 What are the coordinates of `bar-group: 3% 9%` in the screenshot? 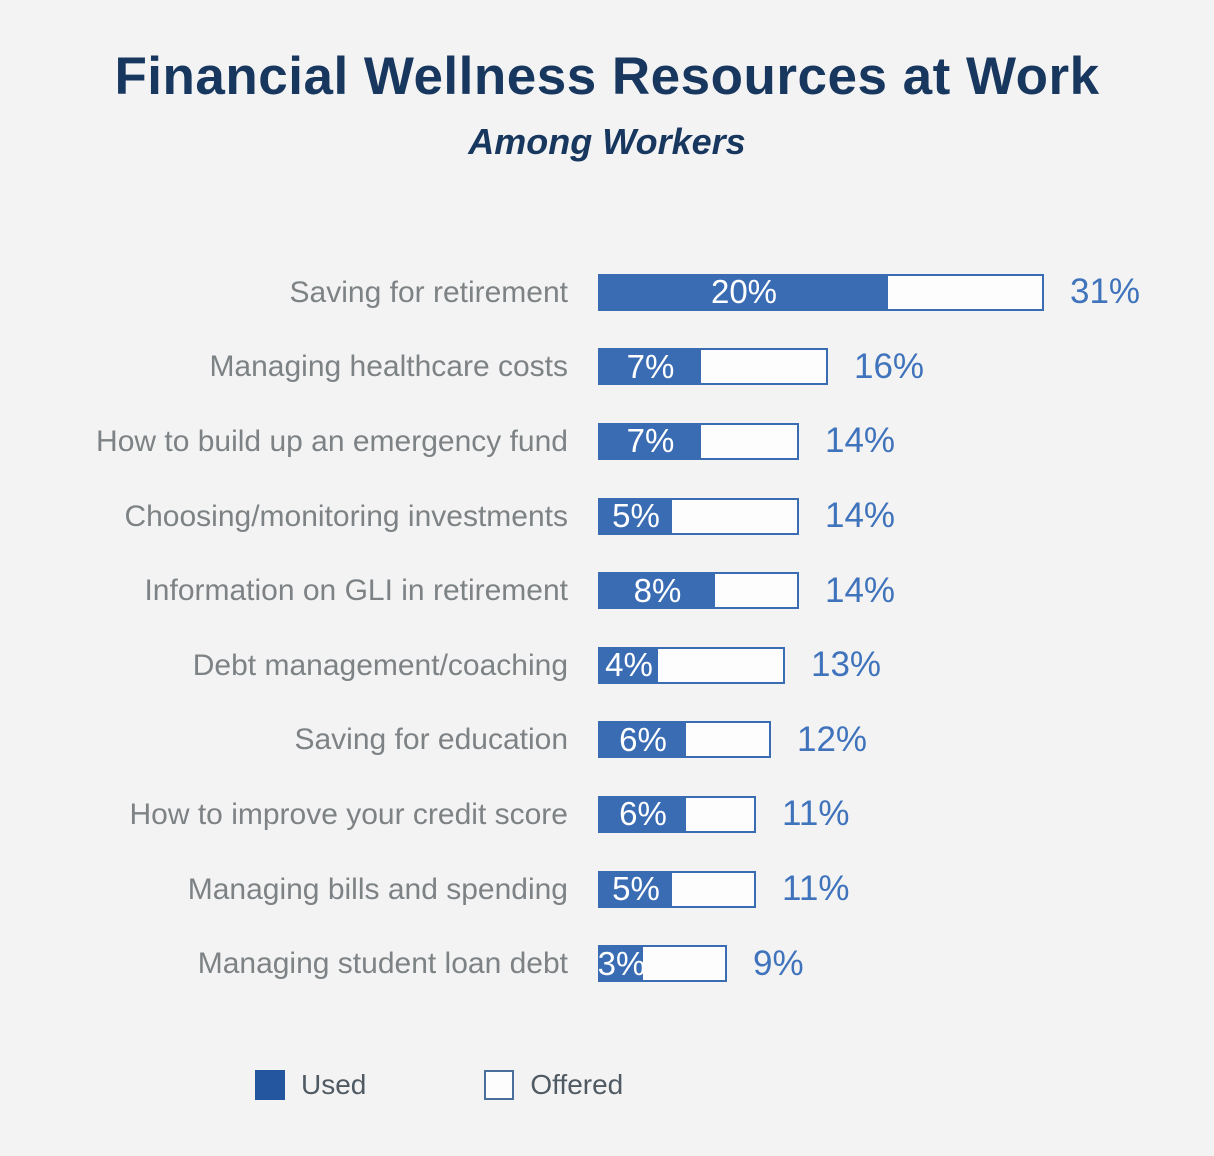 It's located at (701, 964).